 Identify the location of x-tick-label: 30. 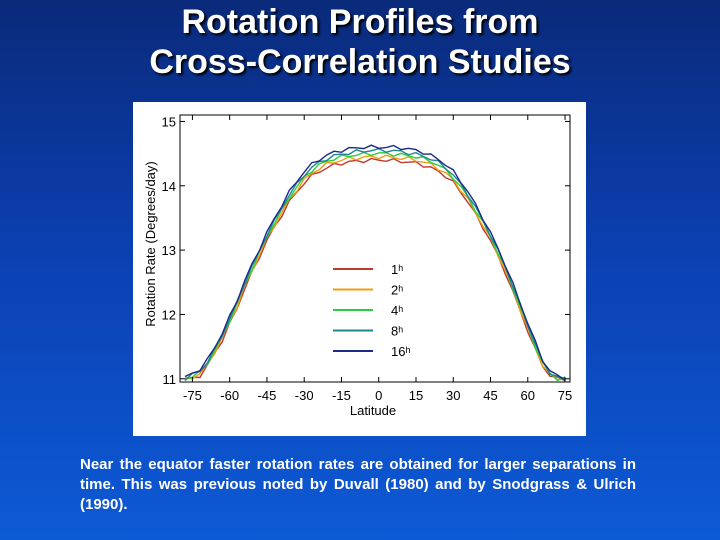
(453, 395).